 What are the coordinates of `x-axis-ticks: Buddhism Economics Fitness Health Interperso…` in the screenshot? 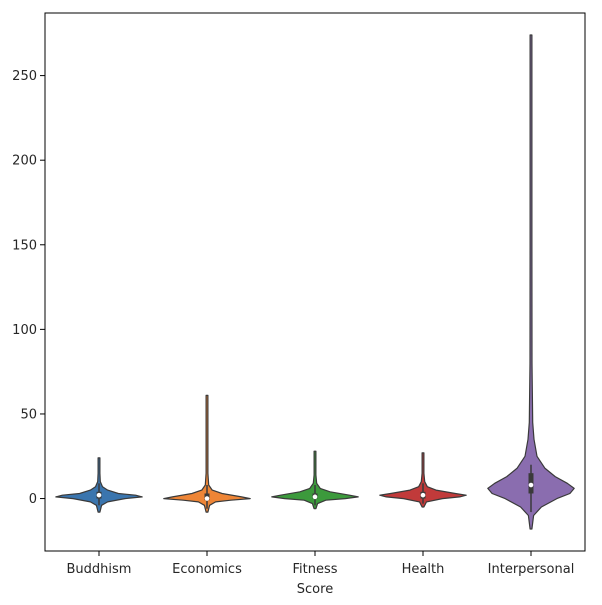 It's located at (321, 564).